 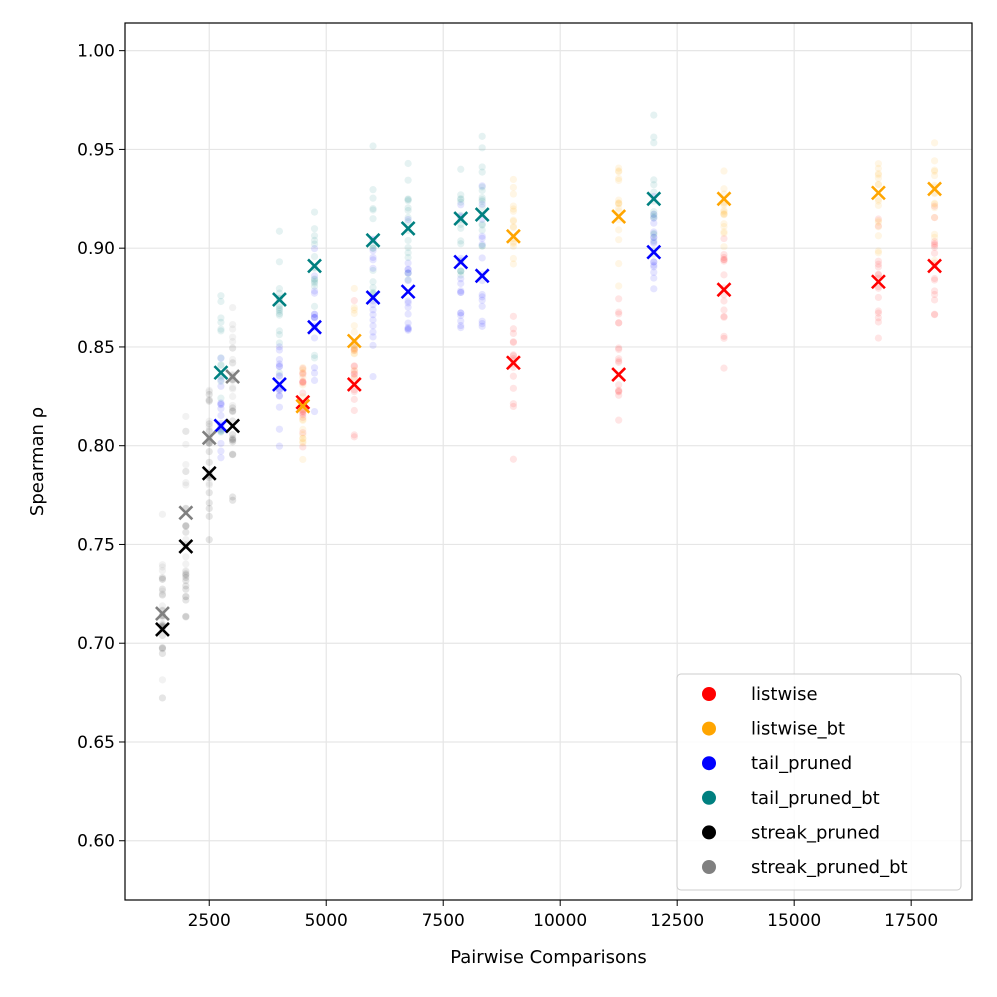 I want to click on y-tick-label: 0.75, so click(x=96, y=545).